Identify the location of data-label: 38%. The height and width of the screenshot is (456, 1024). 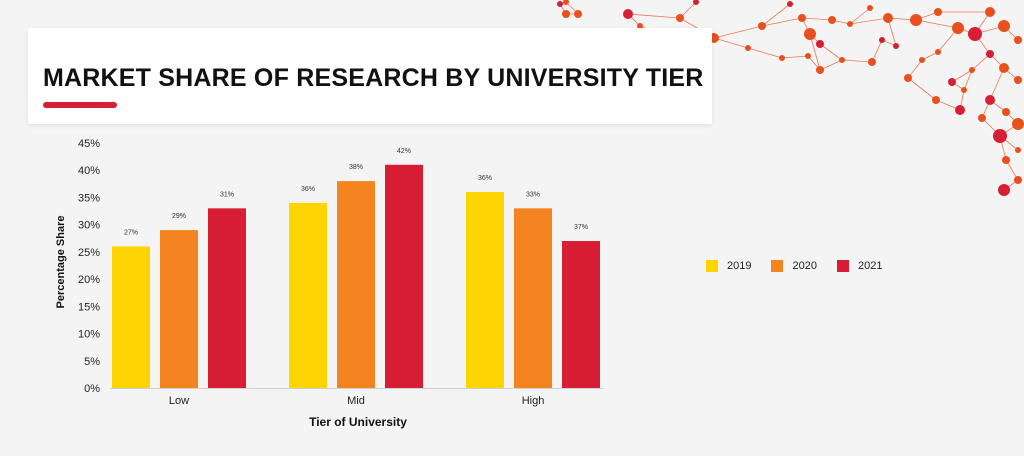
(356, 167).